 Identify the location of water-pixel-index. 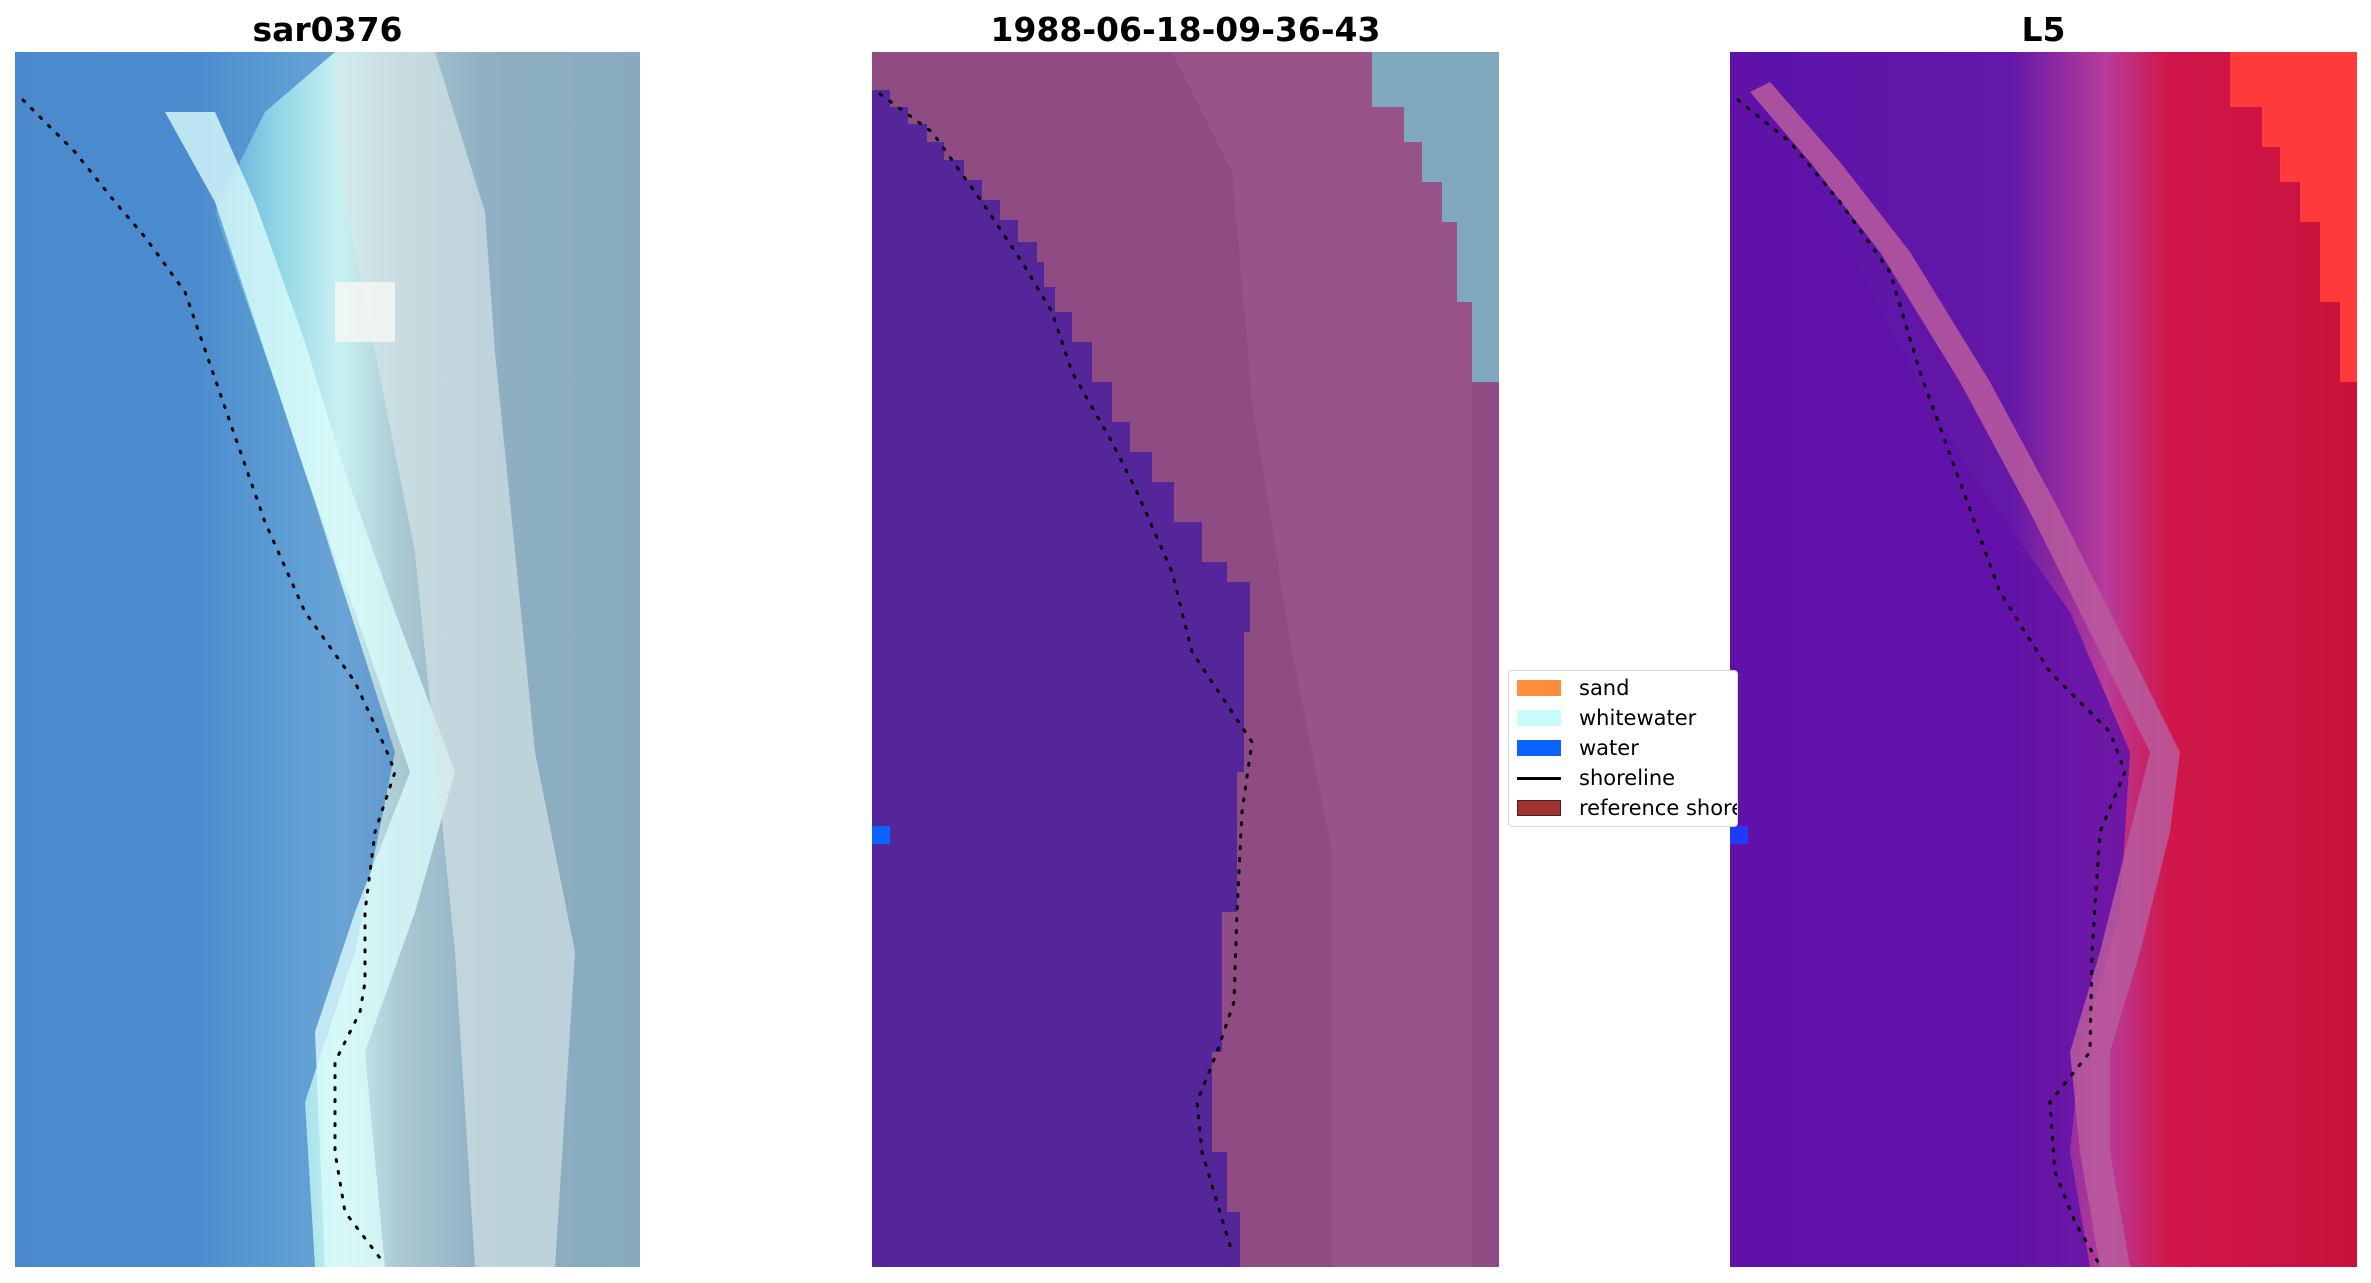
(1739, 835).